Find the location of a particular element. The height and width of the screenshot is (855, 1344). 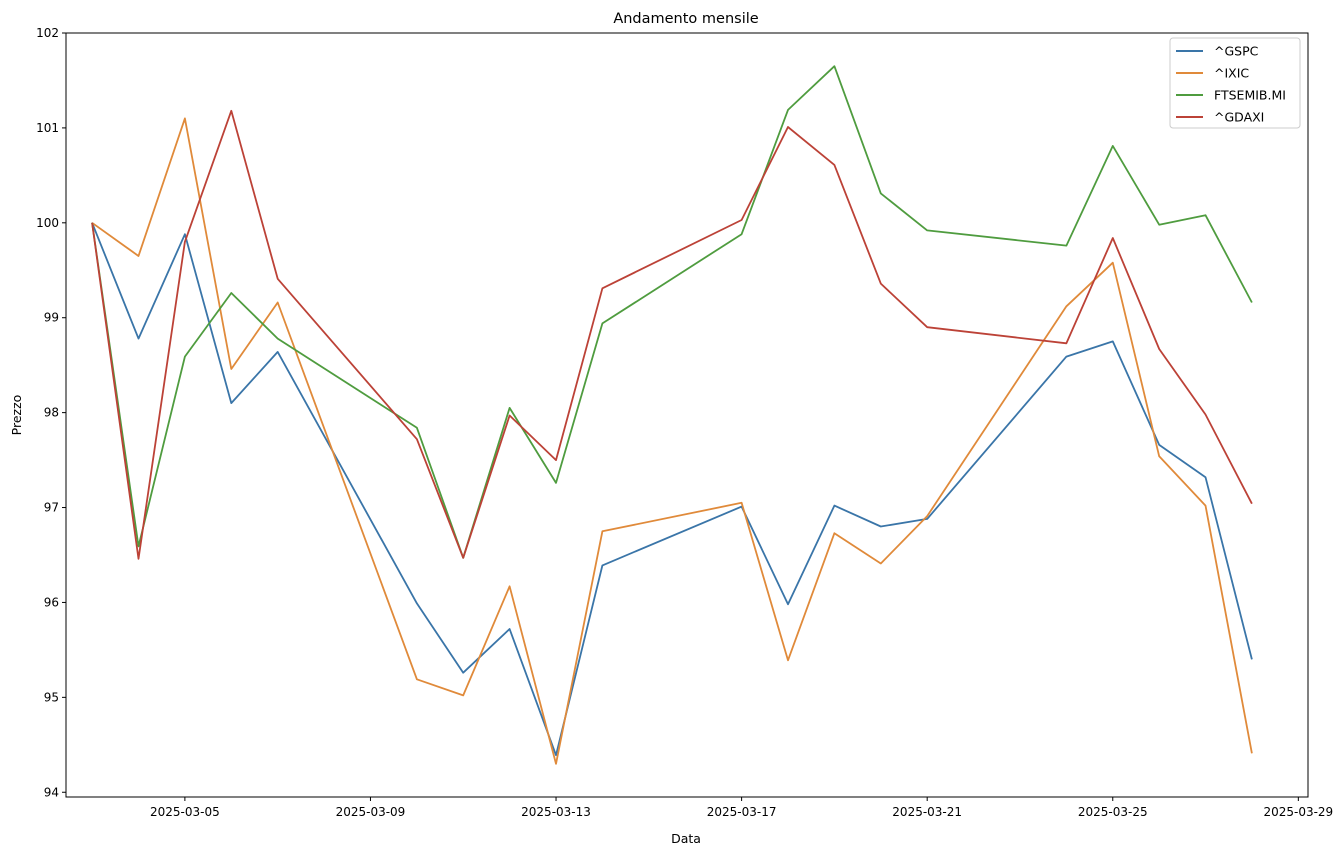

legend-label: ^IXIC is located at coordinates (1231, 73).